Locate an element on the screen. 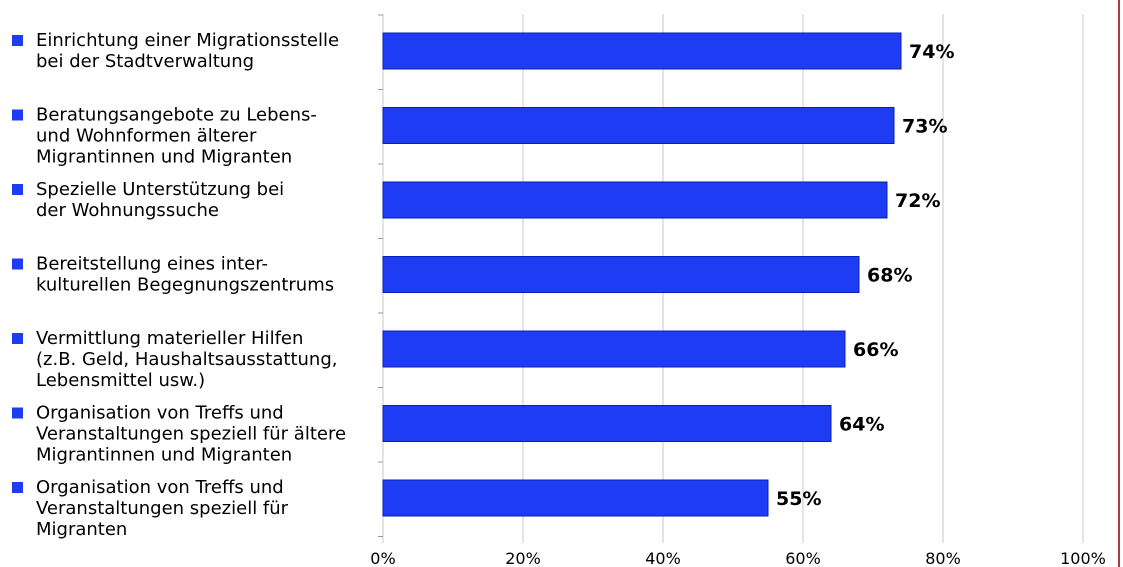  bar-value-label: 72% is located at coordinates (917, 201).